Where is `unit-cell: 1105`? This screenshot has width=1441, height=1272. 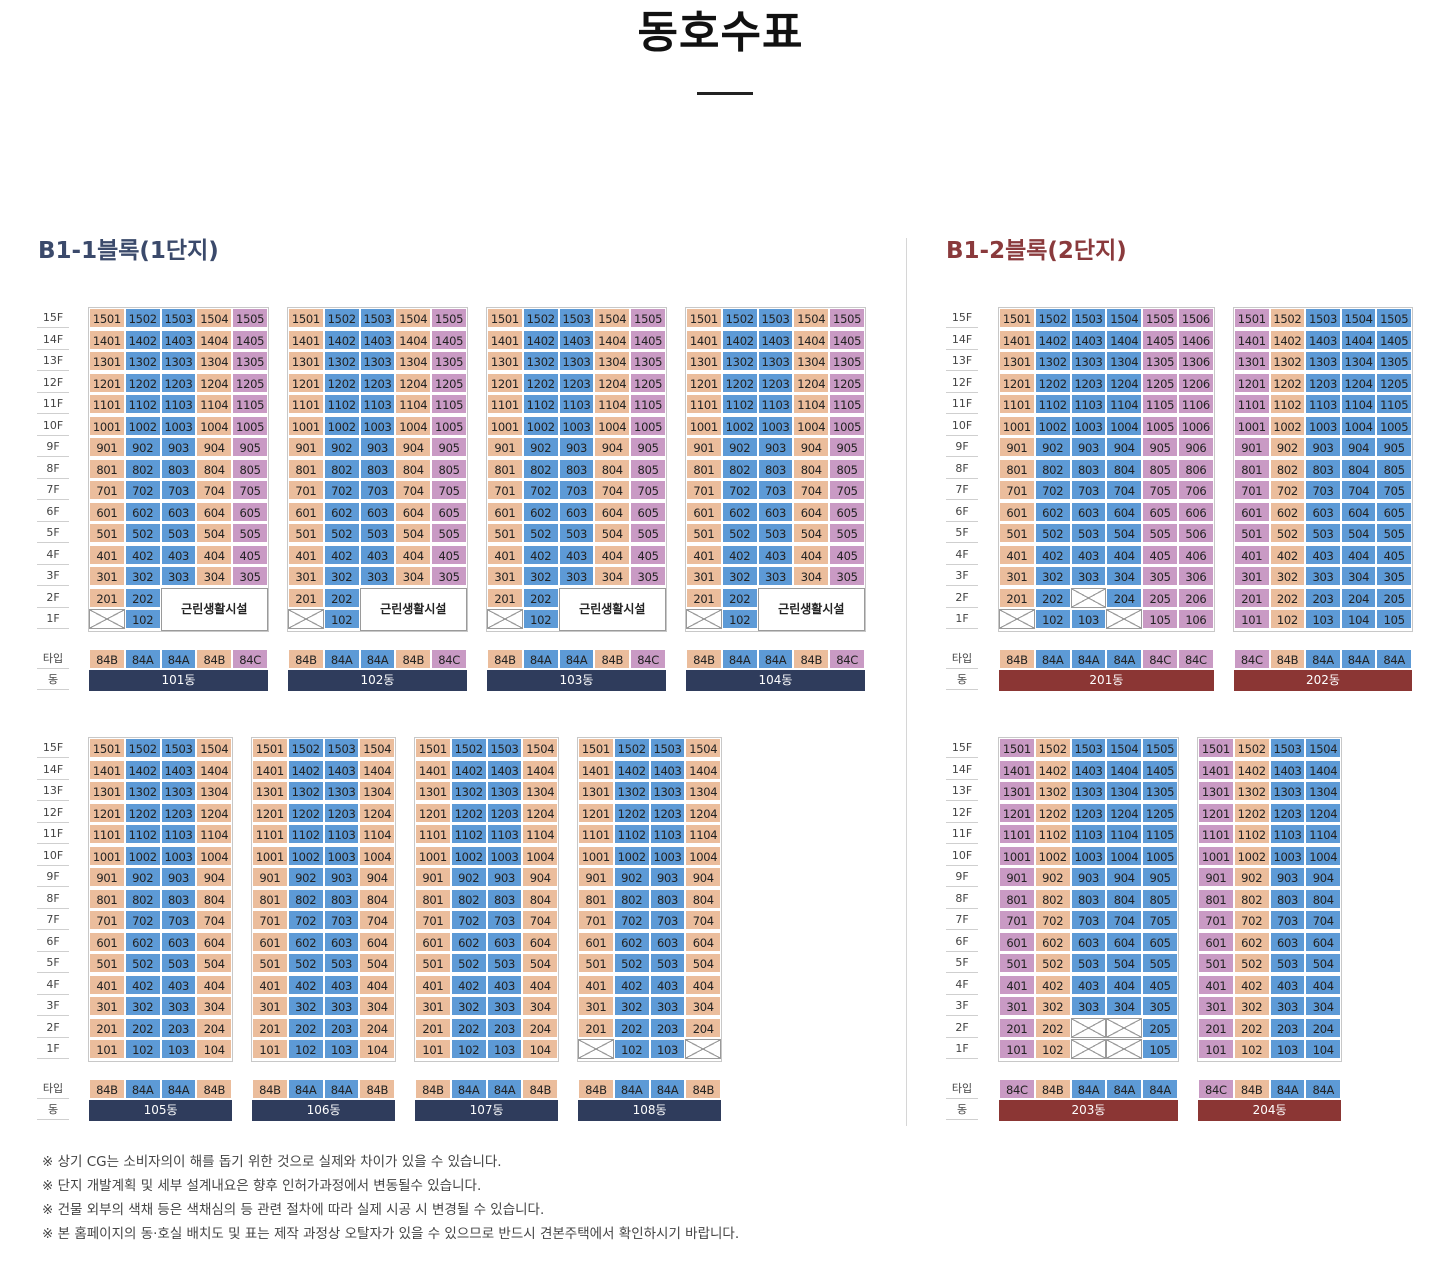
unit-cell: 1105 is located at coordinates (1160, 834).